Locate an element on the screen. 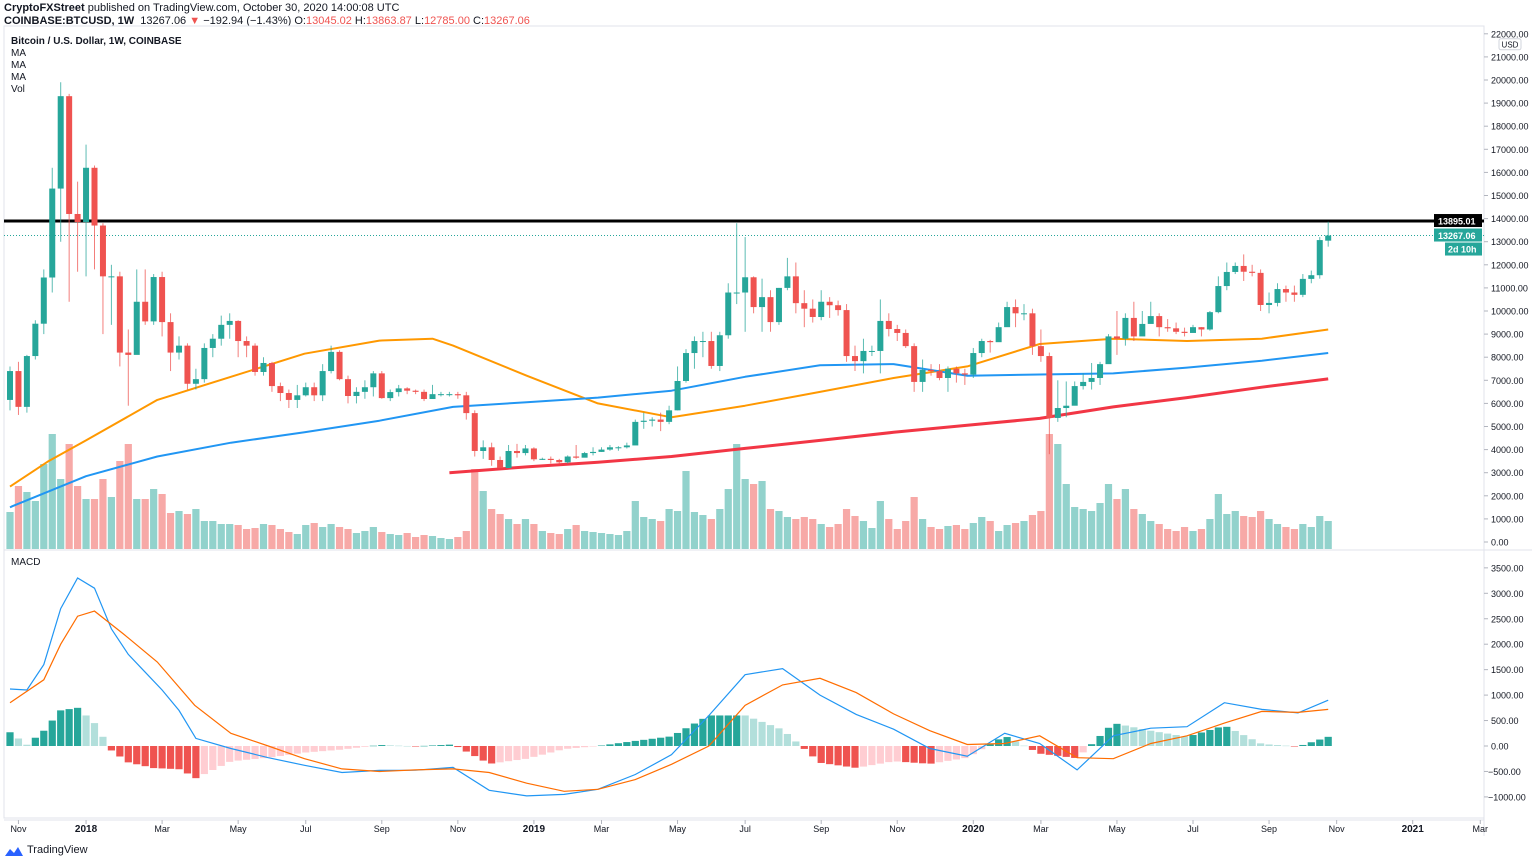 This screenshot has width=1536, height=863. last-price-label: 13267.06 is located at coordinates (1457, 236).